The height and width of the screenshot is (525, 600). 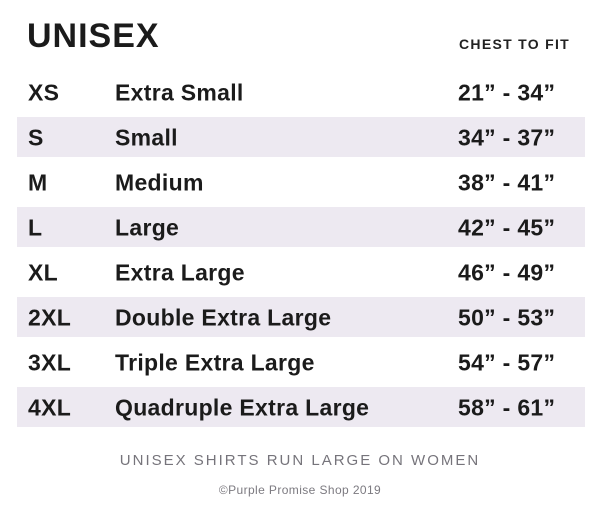 I want to click on chest-to-fit-header: CHEST TO FIT, so click(x=515, y=44).